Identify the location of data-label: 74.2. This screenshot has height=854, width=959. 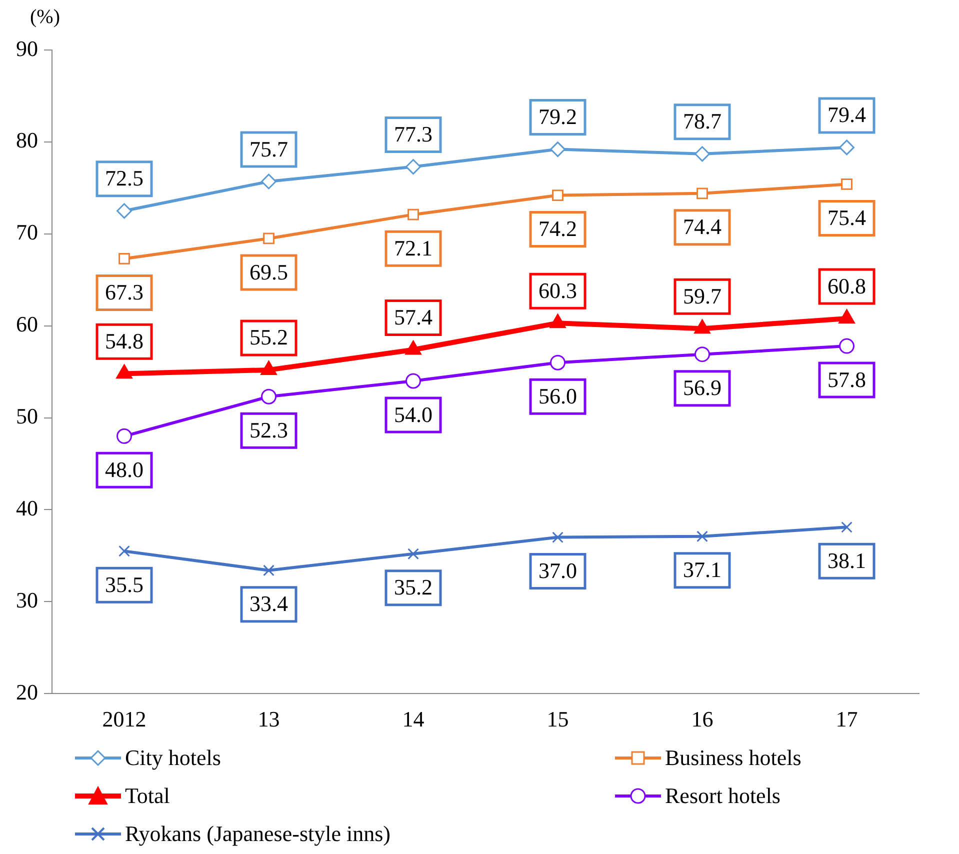
(557, 229).